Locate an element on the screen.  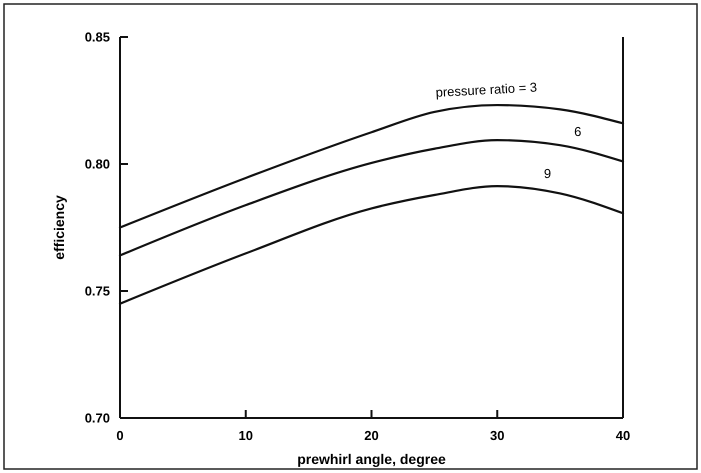
series-label: pressure ratio = 3 is located at coordinates (486, 90).